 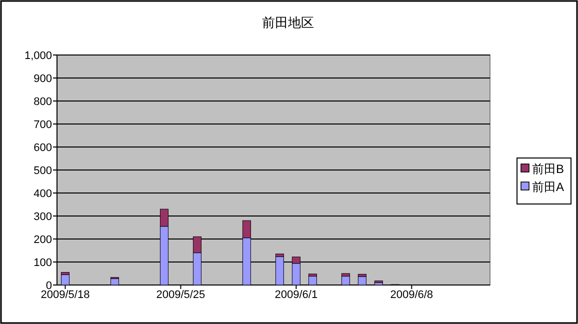 What do you see at coordinates (43, 148) in the screenshot?
I see `y-tick-label: 600` at bounding box center [43, 148].